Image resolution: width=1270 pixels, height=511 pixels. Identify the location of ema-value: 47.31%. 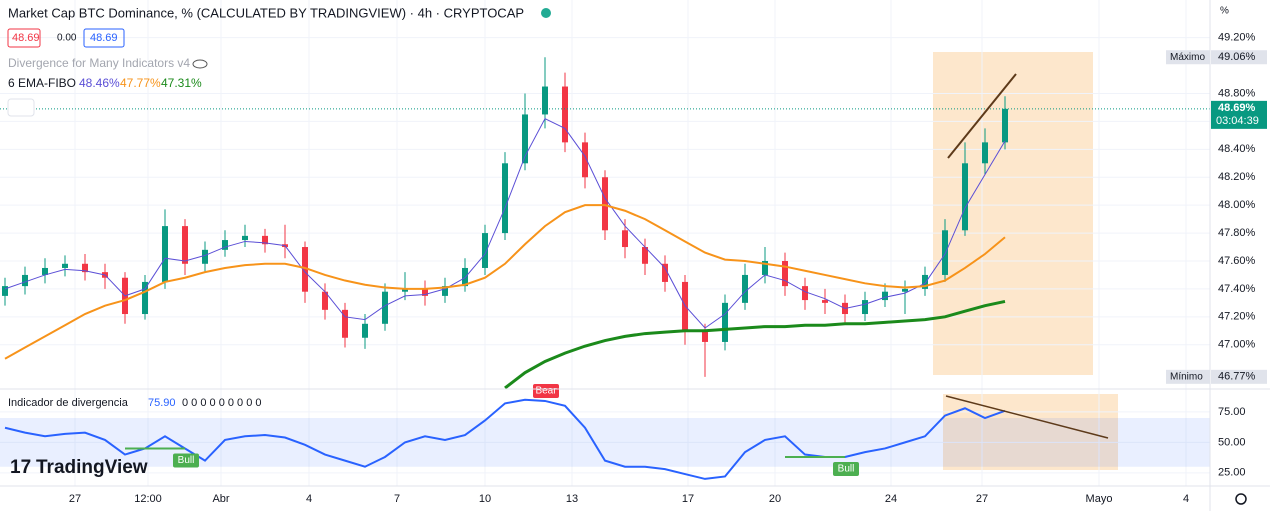
(181, 83).